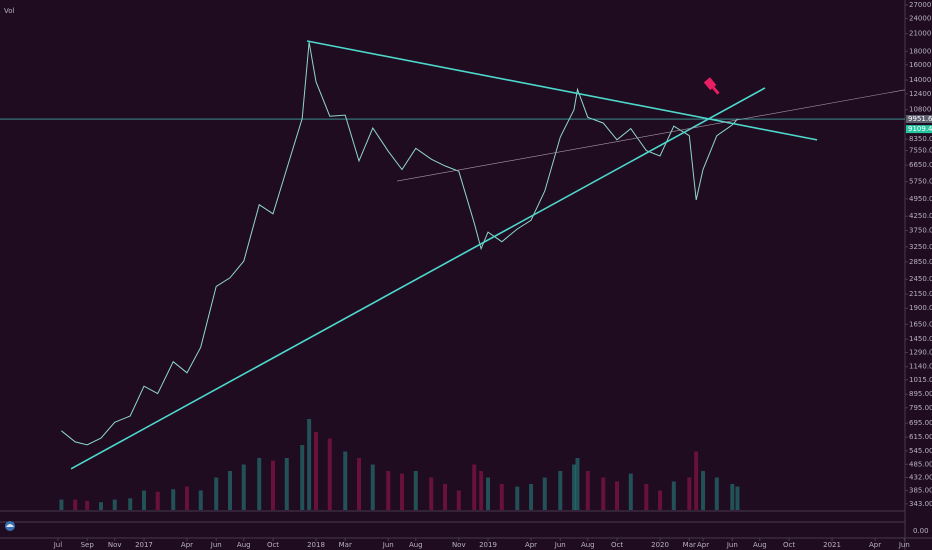  Describe the element at coordinates (920, 294) in the screenshot. I see `y-tick-label: 2150.00` at that location.